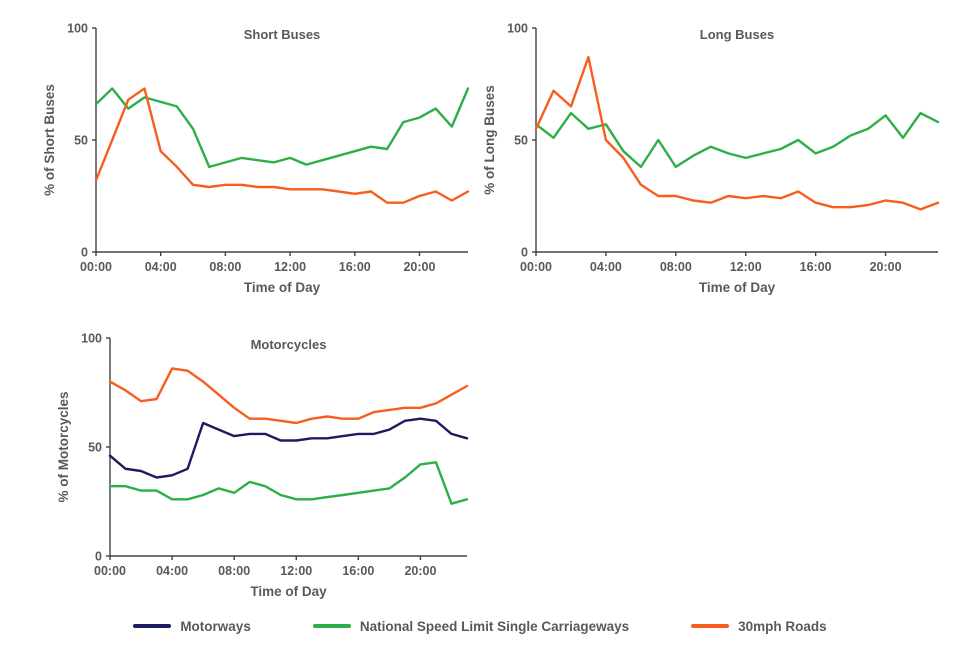 Image resolution: width=960 pixels, height=646 pixels. Describe the element at coordinates (63, 446) in the screenshot. I see `y-axis-title: % of Motorcycles` at that location.